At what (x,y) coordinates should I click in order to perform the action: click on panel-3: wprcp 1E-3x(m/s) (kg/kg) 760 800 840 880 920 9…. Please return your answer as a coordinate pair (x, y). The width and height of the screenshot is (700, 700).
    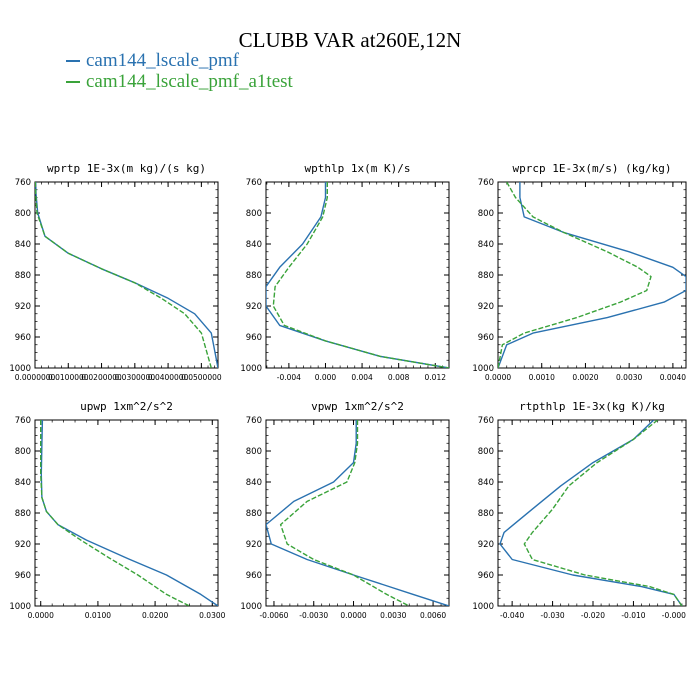
    Looking at the image, I should click on (579, 272).